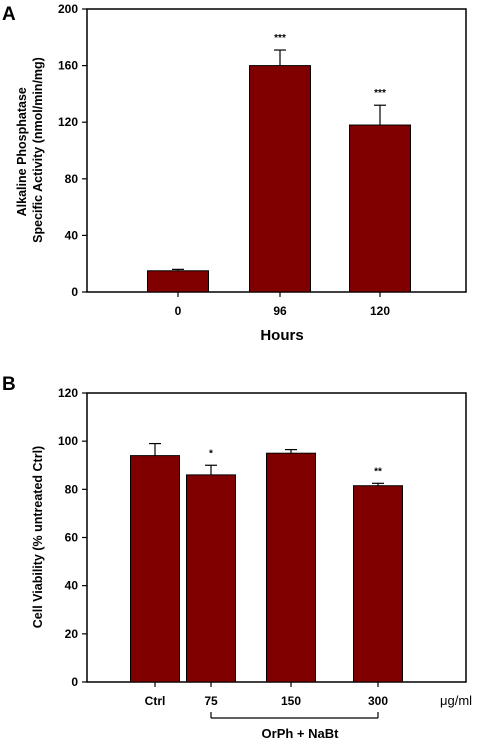 This screenshot has height=744, width=484. What do you see at coordinates (72, 179) in the screenshot?
I see `panel-a-ytick-label: 80` at bounding box center [72, 179].